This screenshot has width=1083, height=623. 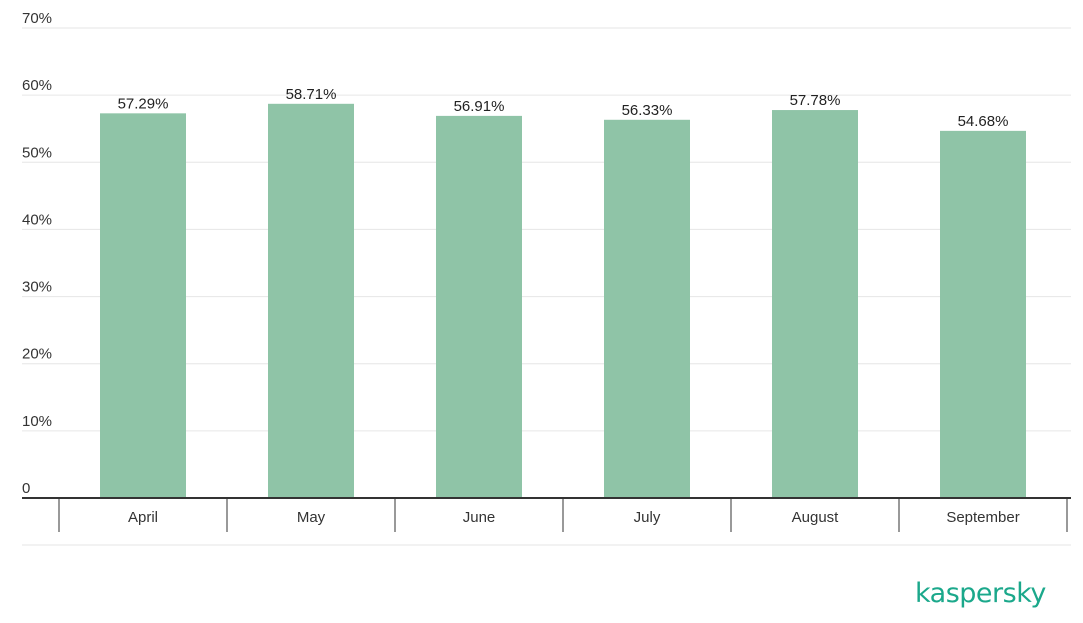 What do you see at coordinates (815, 100) in the screenshot?
I see `data-label: 57.78%` at bounding box center [815, 100].